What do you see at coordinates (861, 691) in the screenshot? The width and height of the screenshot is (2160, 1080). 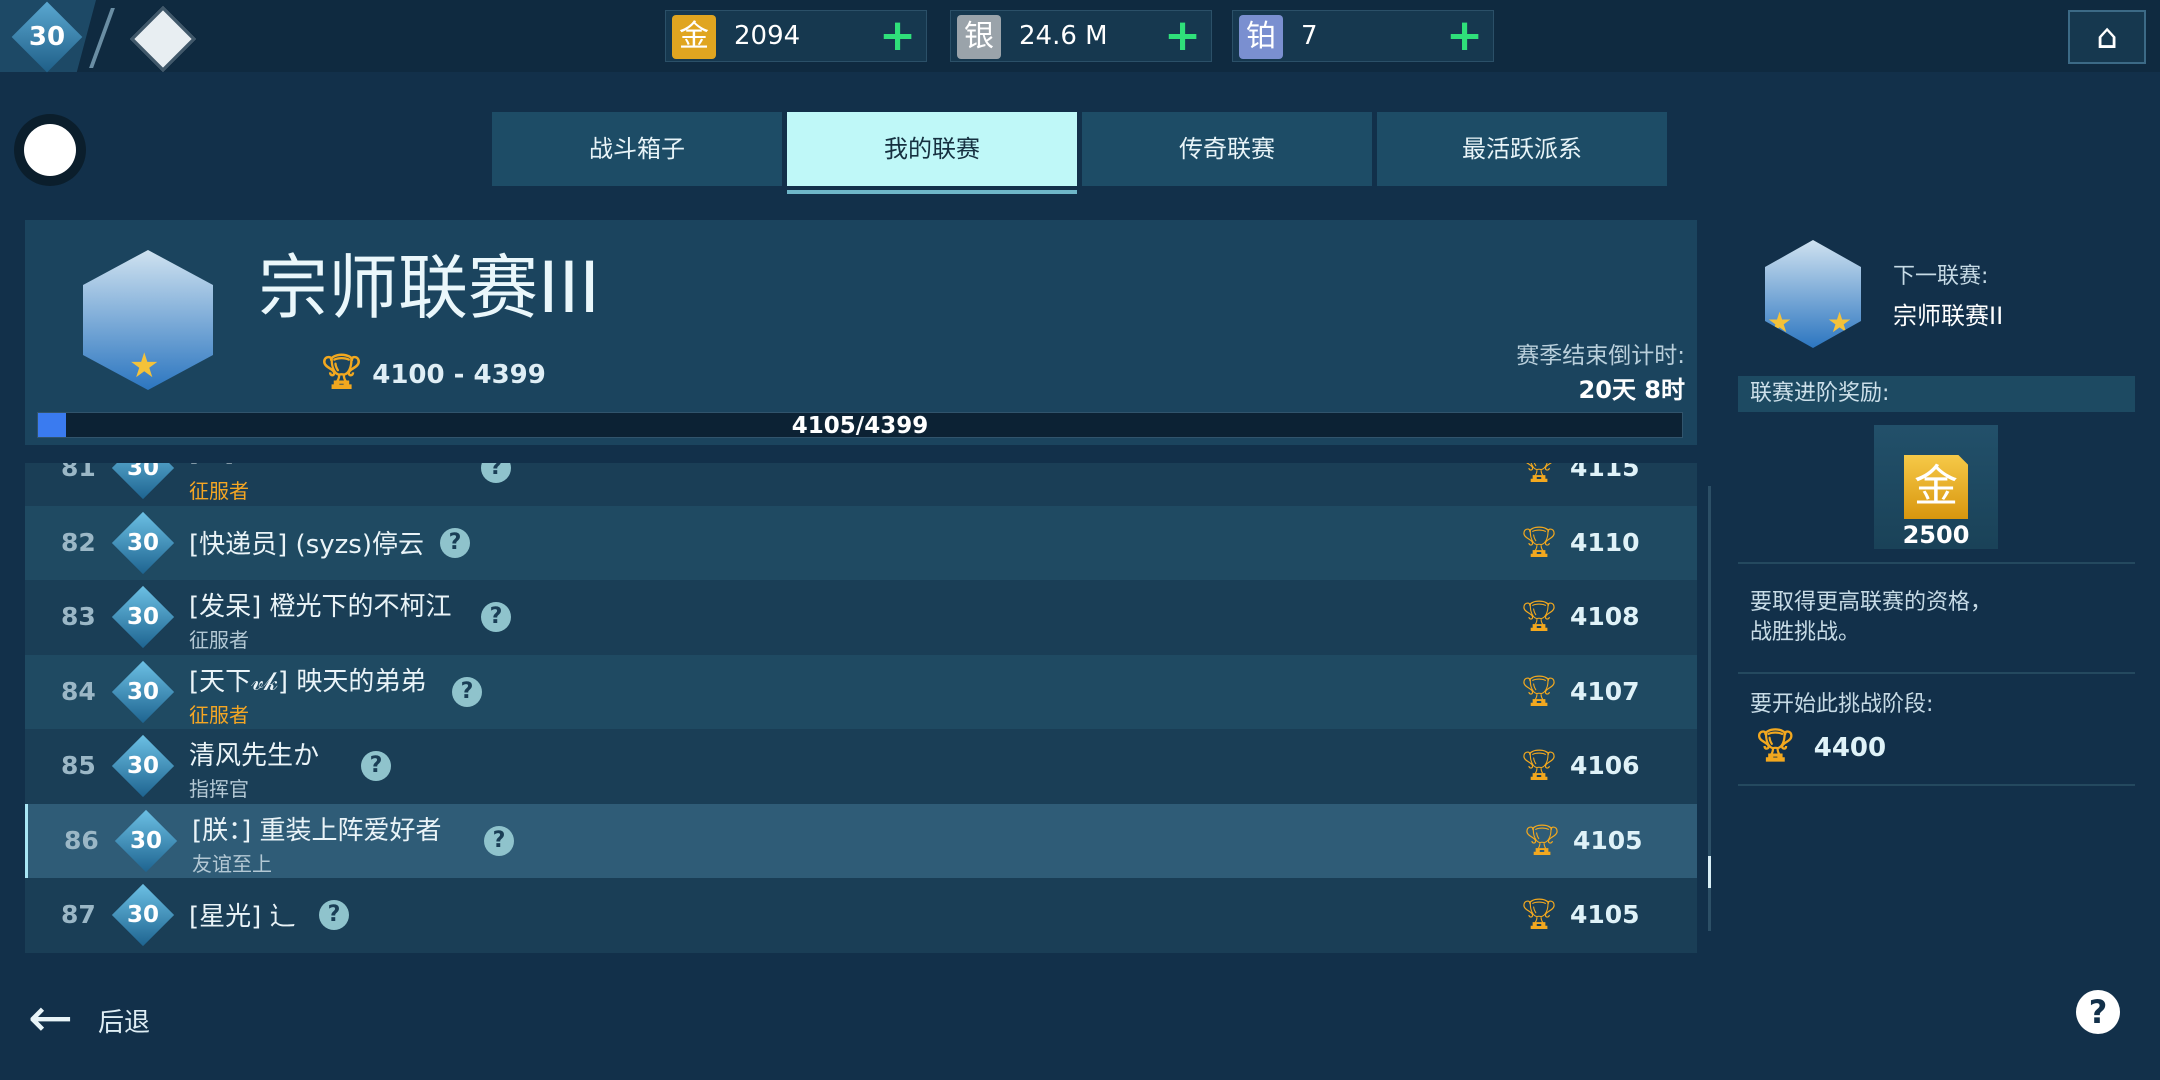 I see `table-row: 84 30 [天下𝓋𝓀] 映天的弟弟 征服者 ? 🏆︎ 4107` at bounding box center [861, 691].